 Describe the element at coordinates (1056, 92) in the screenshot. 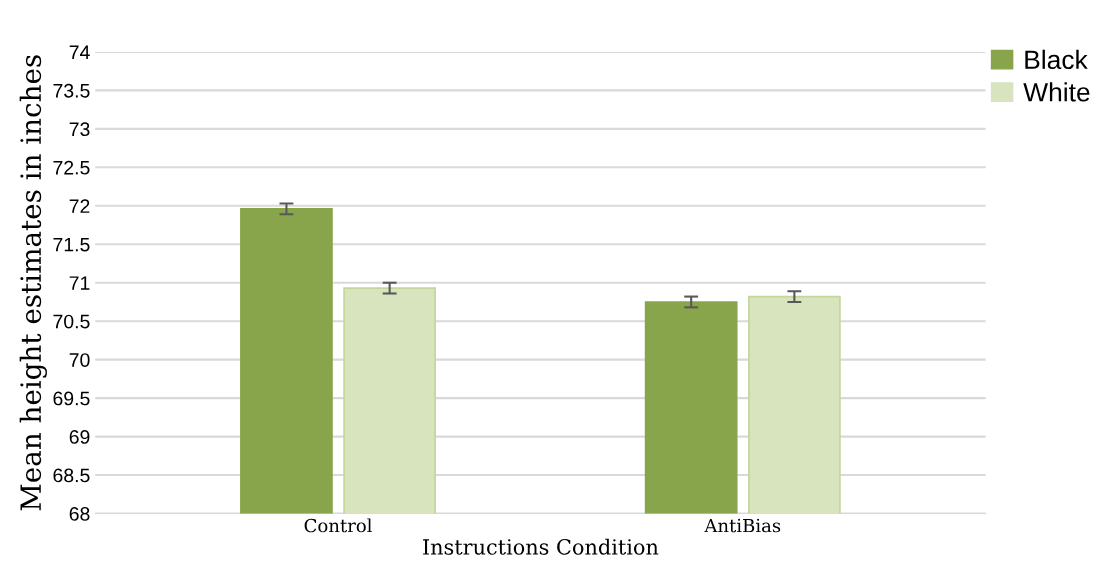

I see `legend-label: White` at that location.